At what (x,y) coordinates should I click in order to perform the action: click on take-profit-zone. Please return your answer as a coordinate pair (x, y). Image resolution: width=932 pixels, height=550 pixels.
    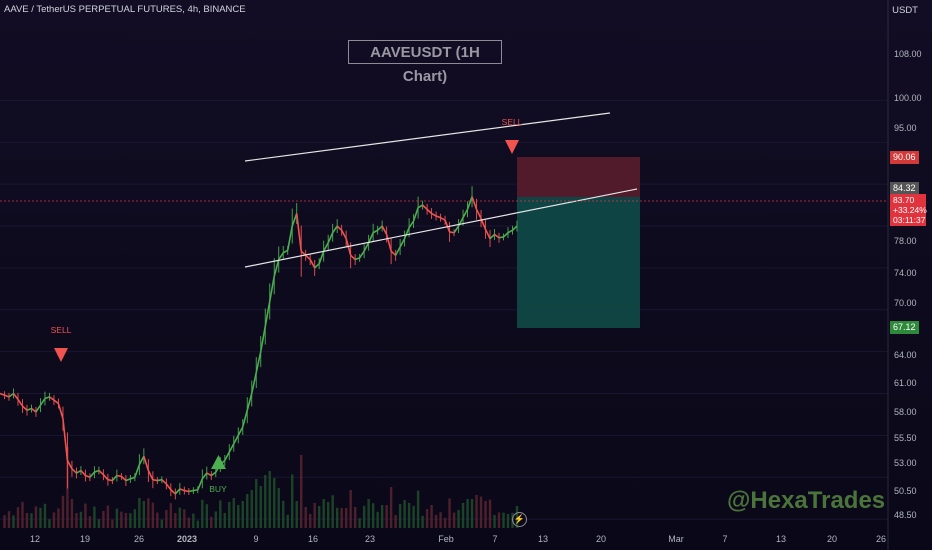
    Looking at the image, I should click on (578, 262).